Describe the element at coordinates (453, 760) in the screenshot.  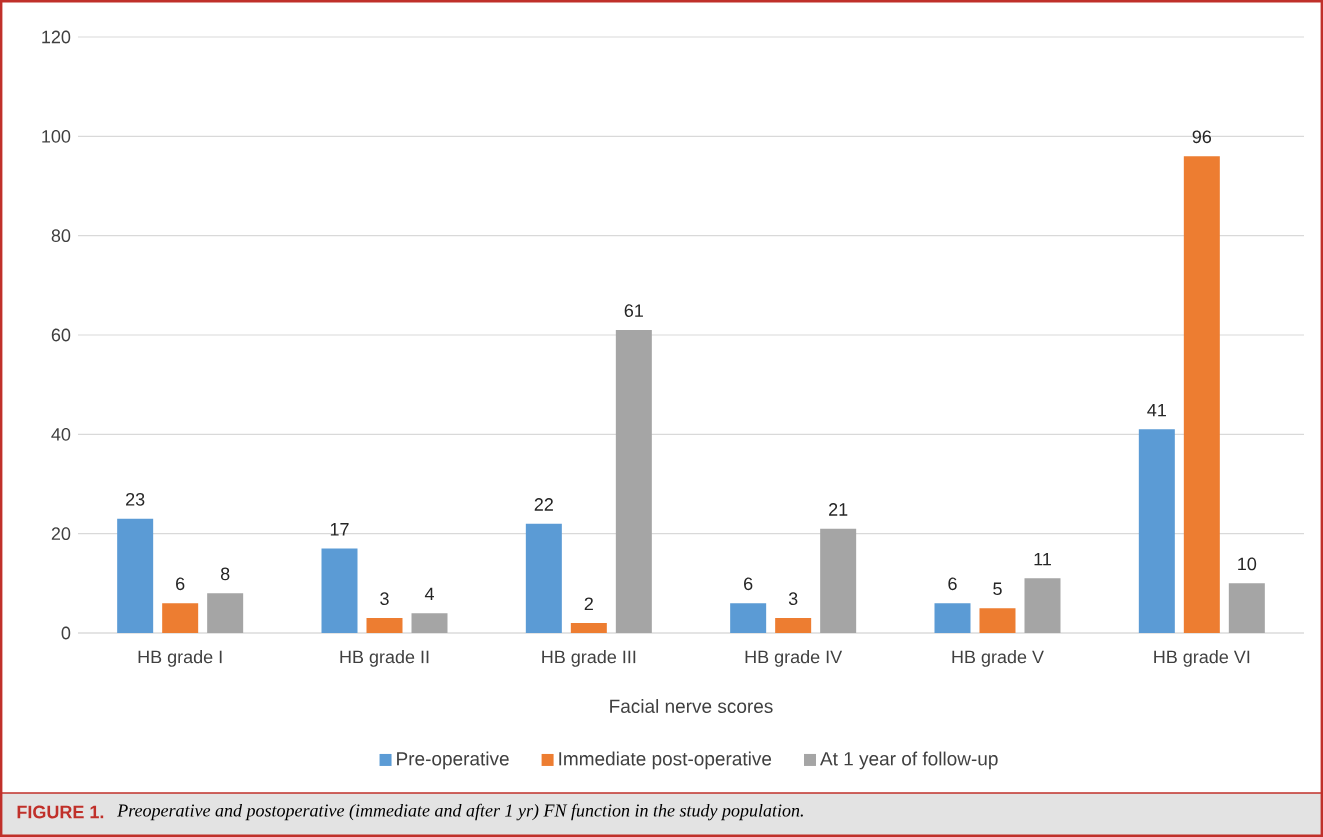
I see `legend-label: Pre-operative` at that location.